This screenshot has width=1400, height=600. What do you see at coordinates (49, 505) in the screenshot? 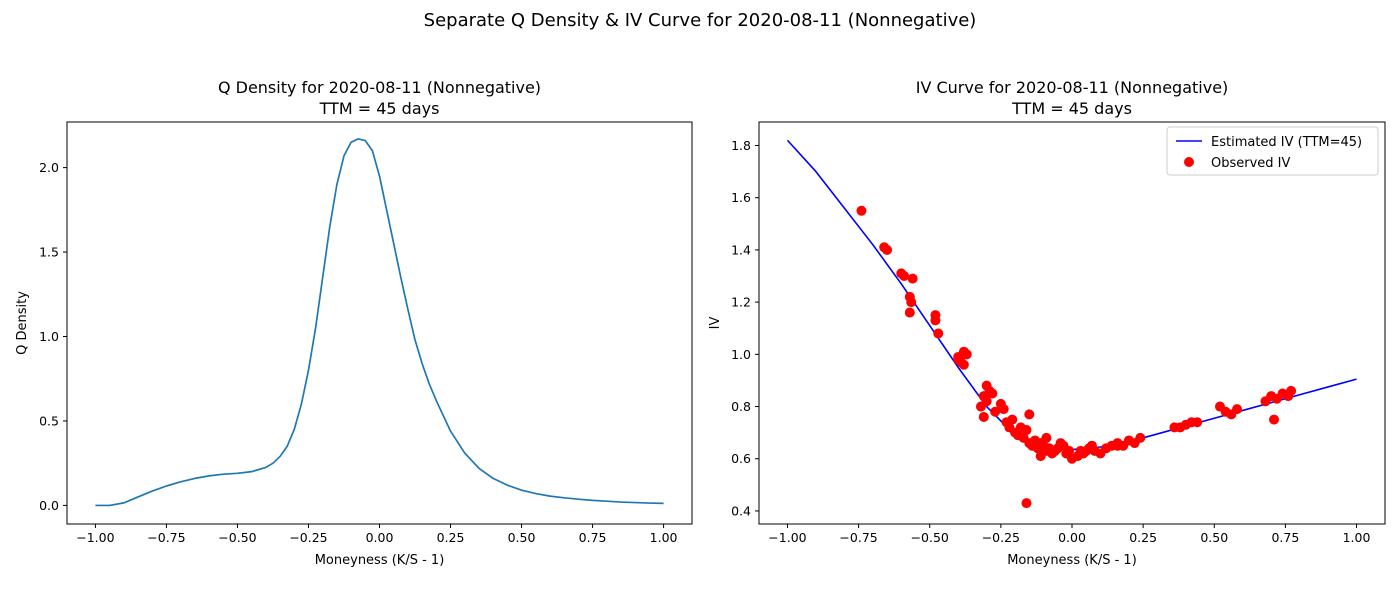
I see `y-tick-label: 0.0` at bounding box center [49, 505].